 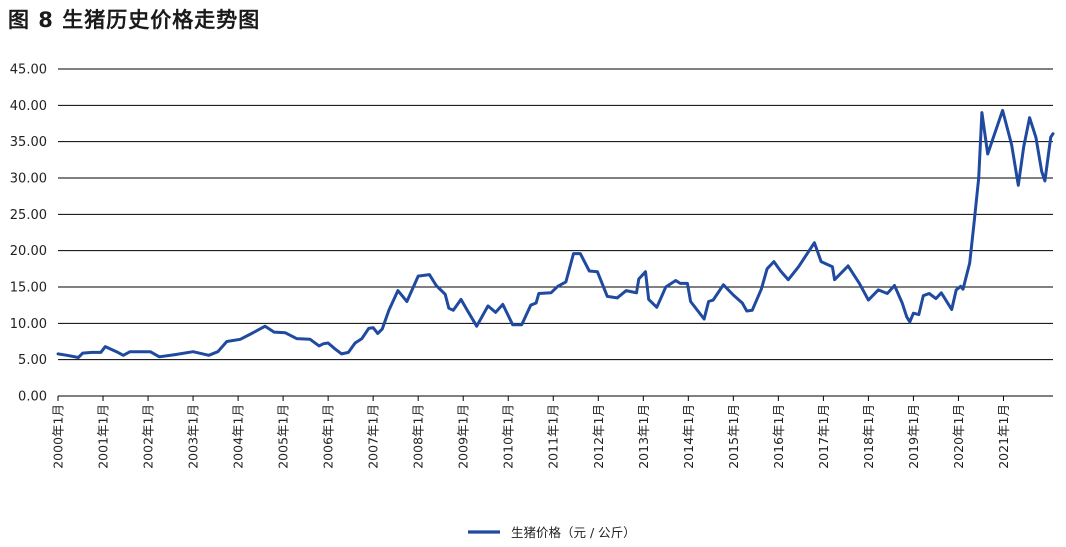 I want to click on x-tick-label: 2000年1月, so click(x=58, y=436).